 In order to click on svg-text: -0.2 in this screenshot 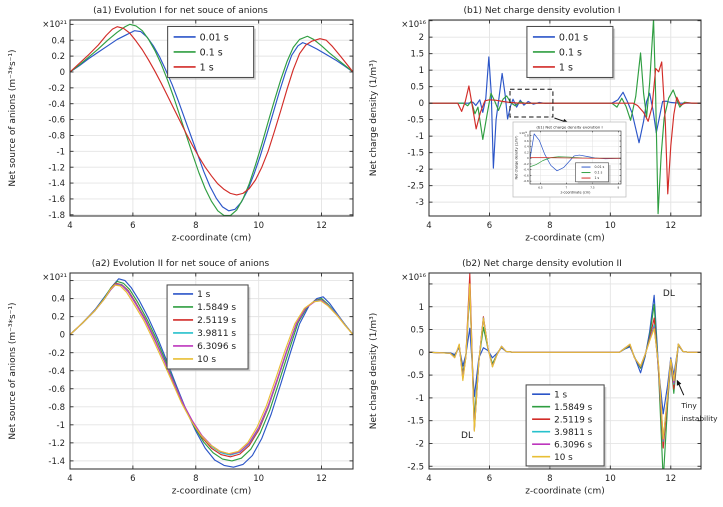, I will do `click(526, 164)`.